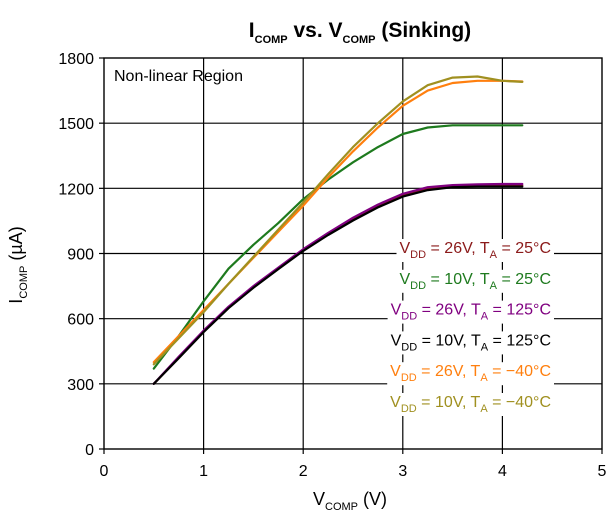 Image resolution: width=611 pixels, height=521 pixels. I want to click on x-tick-label: 5, so click(602, 471).